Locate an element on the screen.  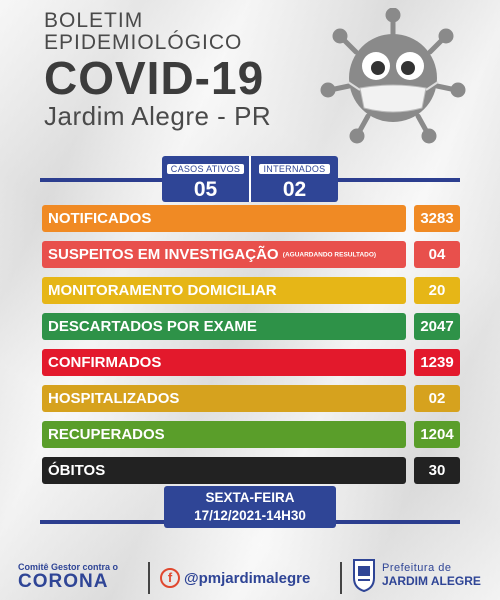
comite-logo: Comitê Gestor contra o CORONA is located at coordinates (68, 577).